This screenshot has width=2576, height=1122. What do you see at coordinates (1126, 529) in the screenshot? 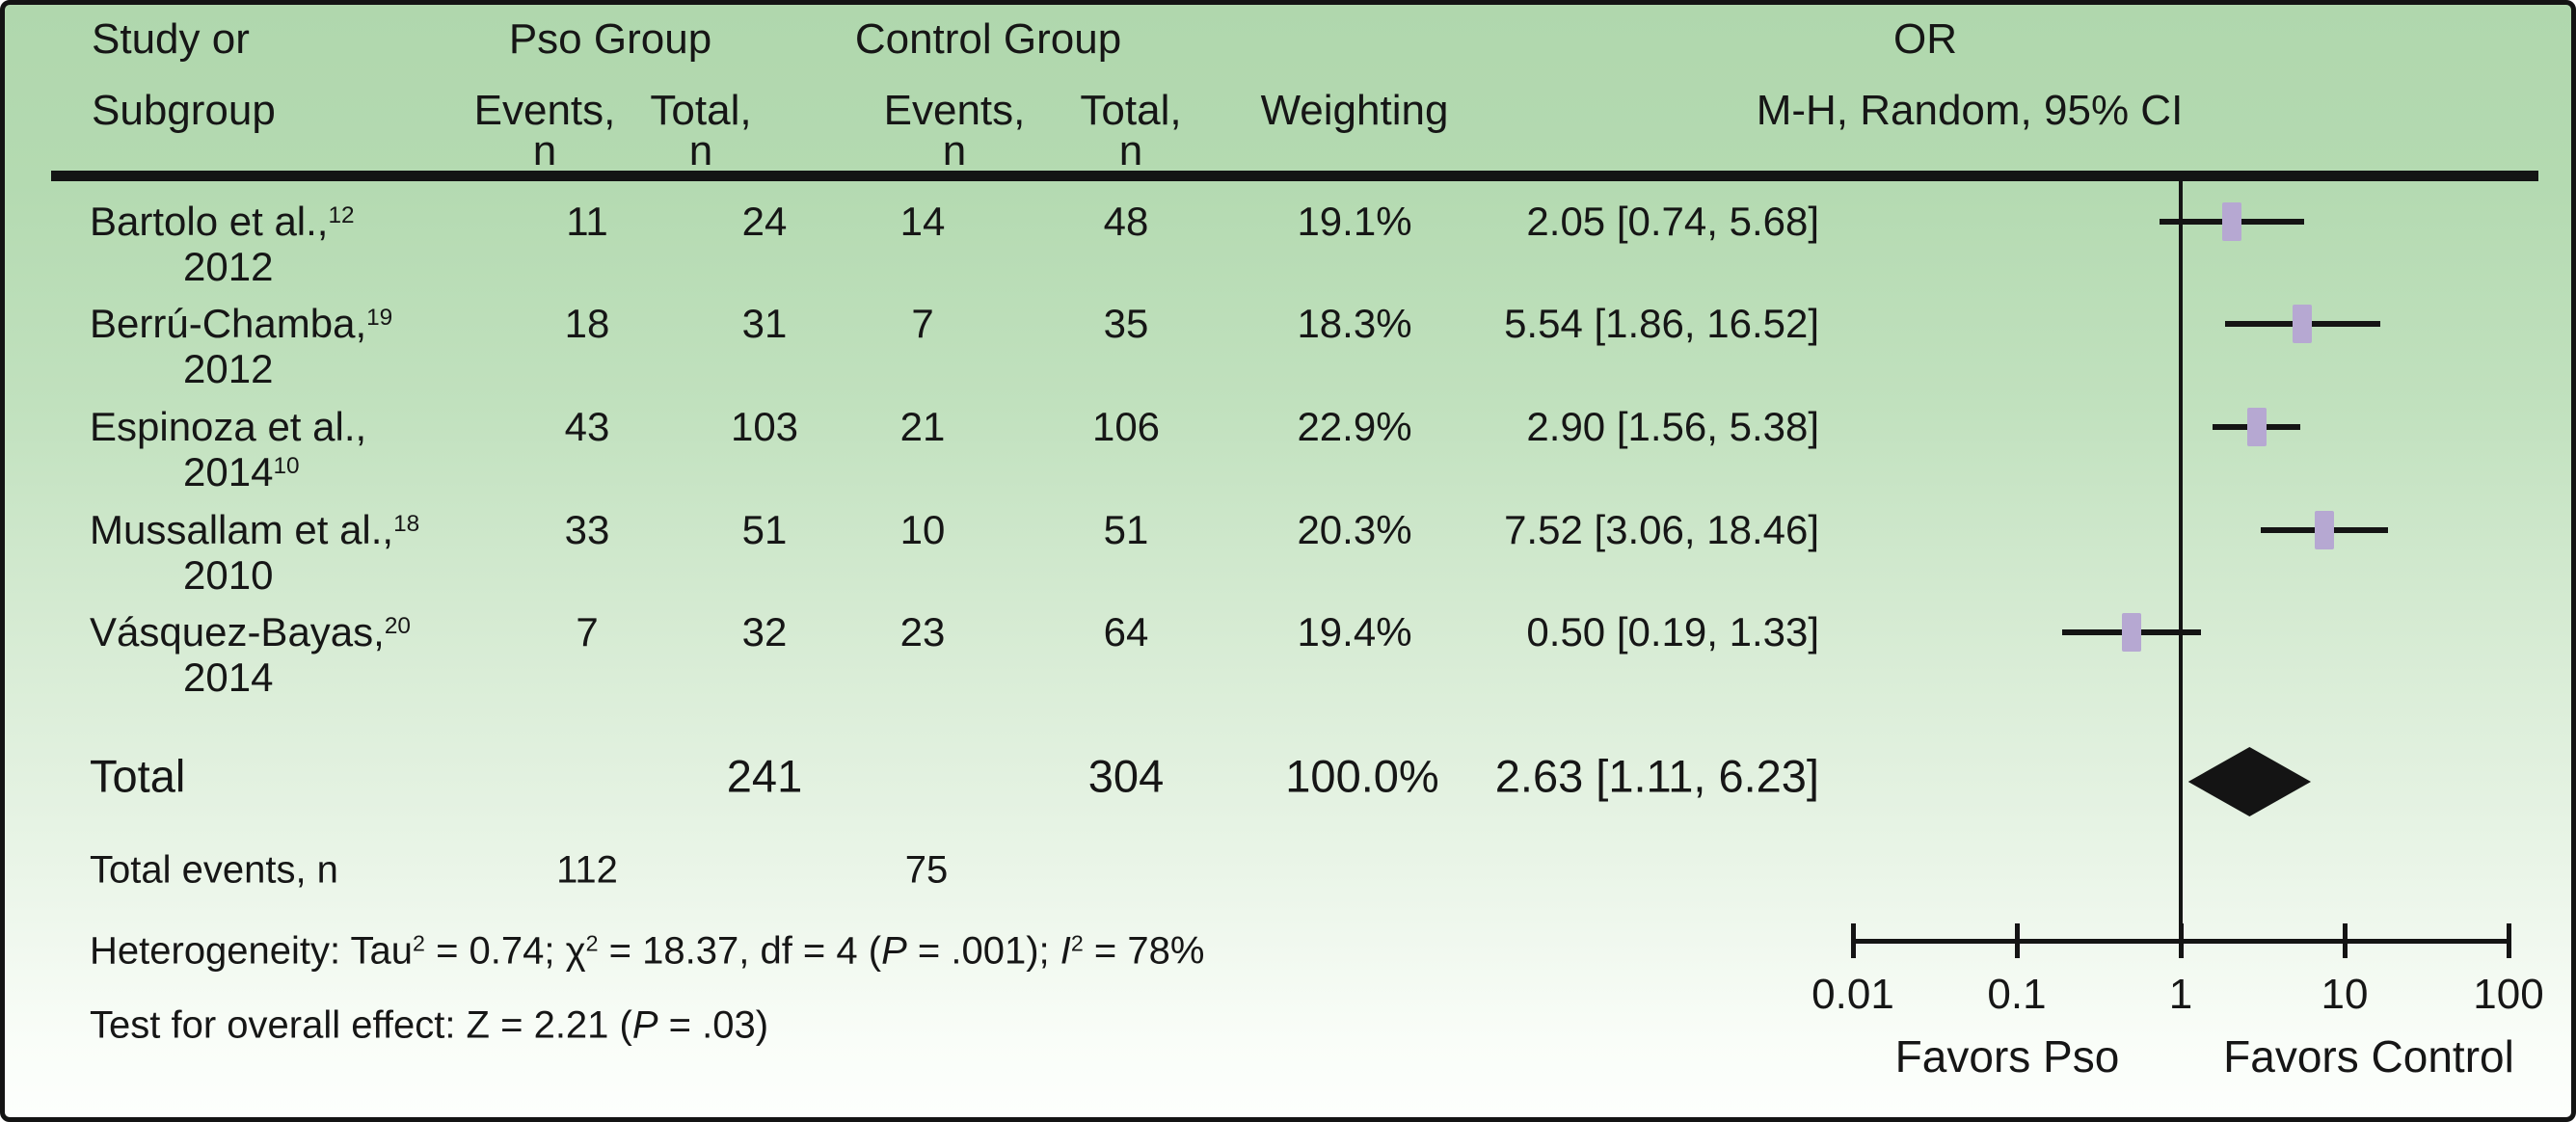
I see `control-total-value: 51` at bounding box center [1126, 529].